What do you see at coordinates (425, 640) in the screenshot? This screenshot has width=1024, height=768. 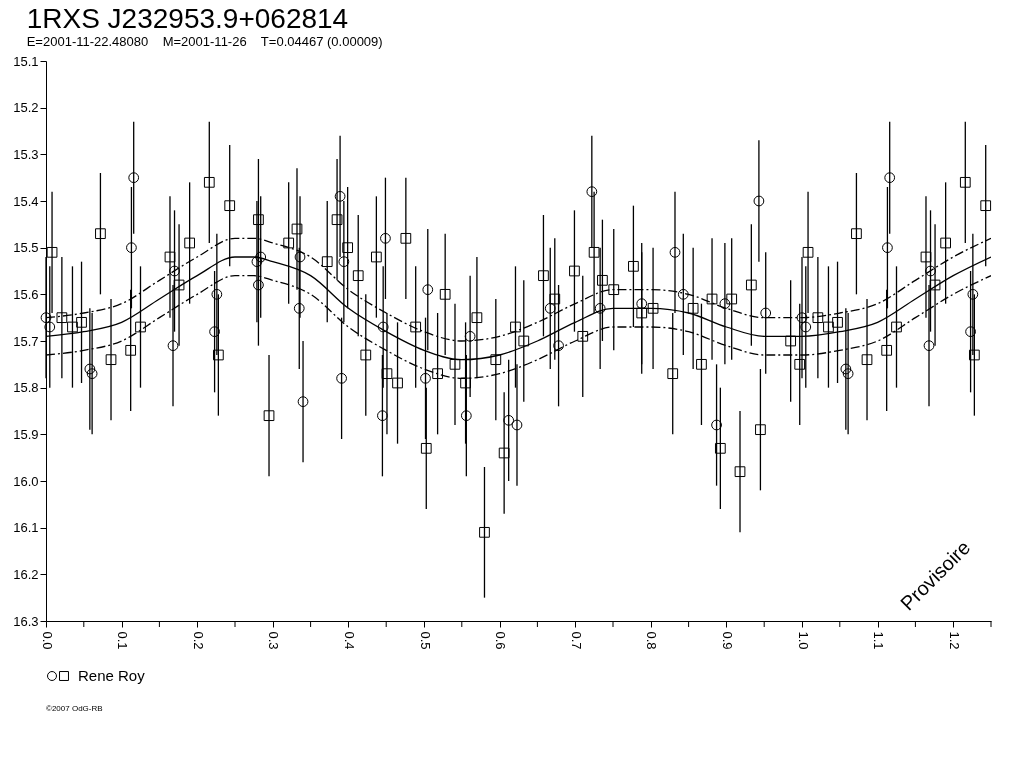 I see `x-tick-label: 0.5` at bounding box center [425, 640].